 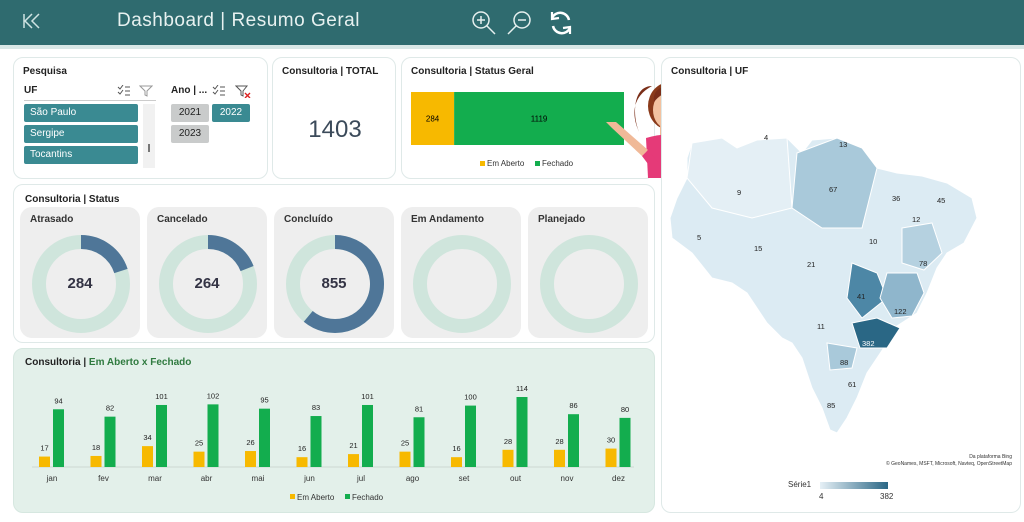 I want to click on x-tick-label: jul, so click(x=360, y=478).